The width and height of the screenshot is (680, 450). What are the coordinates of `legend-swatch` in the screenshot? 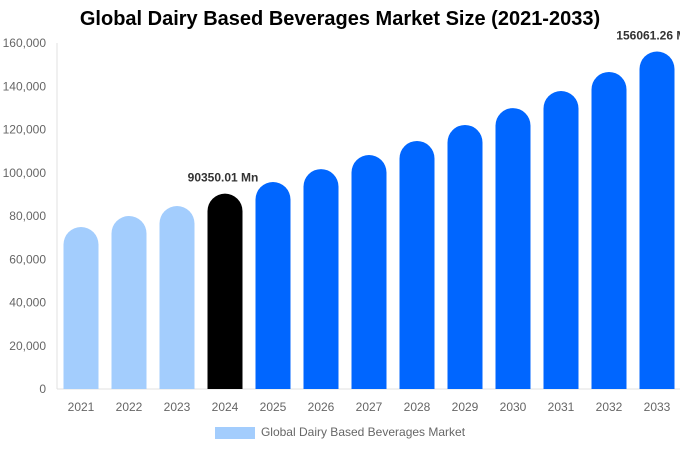 It's located at (234, 432).